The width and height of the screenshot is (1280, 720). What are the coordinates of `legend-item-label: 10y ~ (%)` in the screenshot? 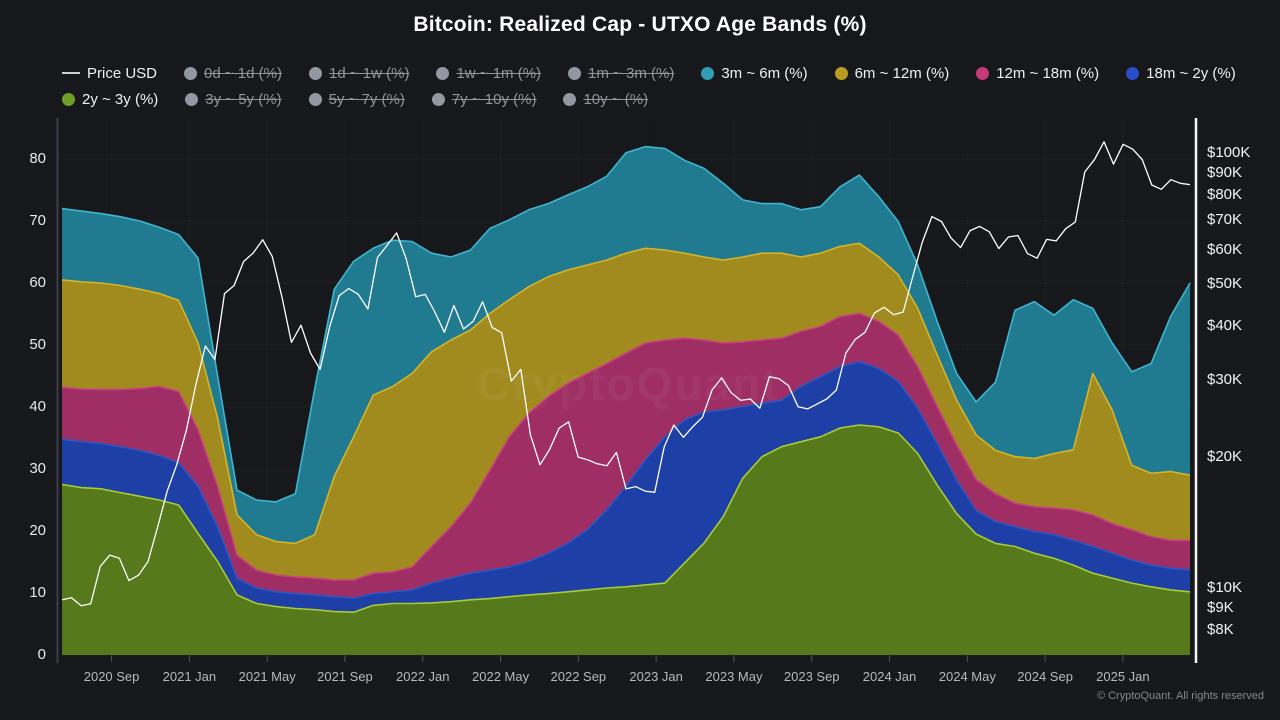 It's located at (616, 99).